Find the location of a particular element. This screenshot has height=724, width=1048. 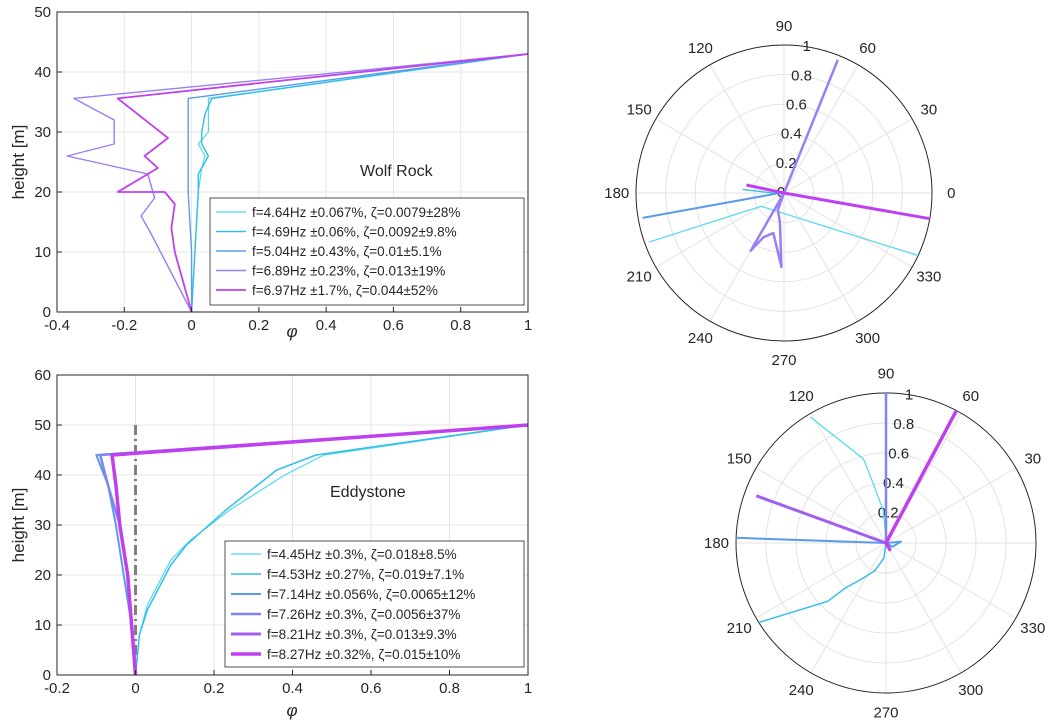

eddy-legend-label: f=4.45Hz ±0.3%, ζ=0.018±8.5% is located at coordinates (362, 554).